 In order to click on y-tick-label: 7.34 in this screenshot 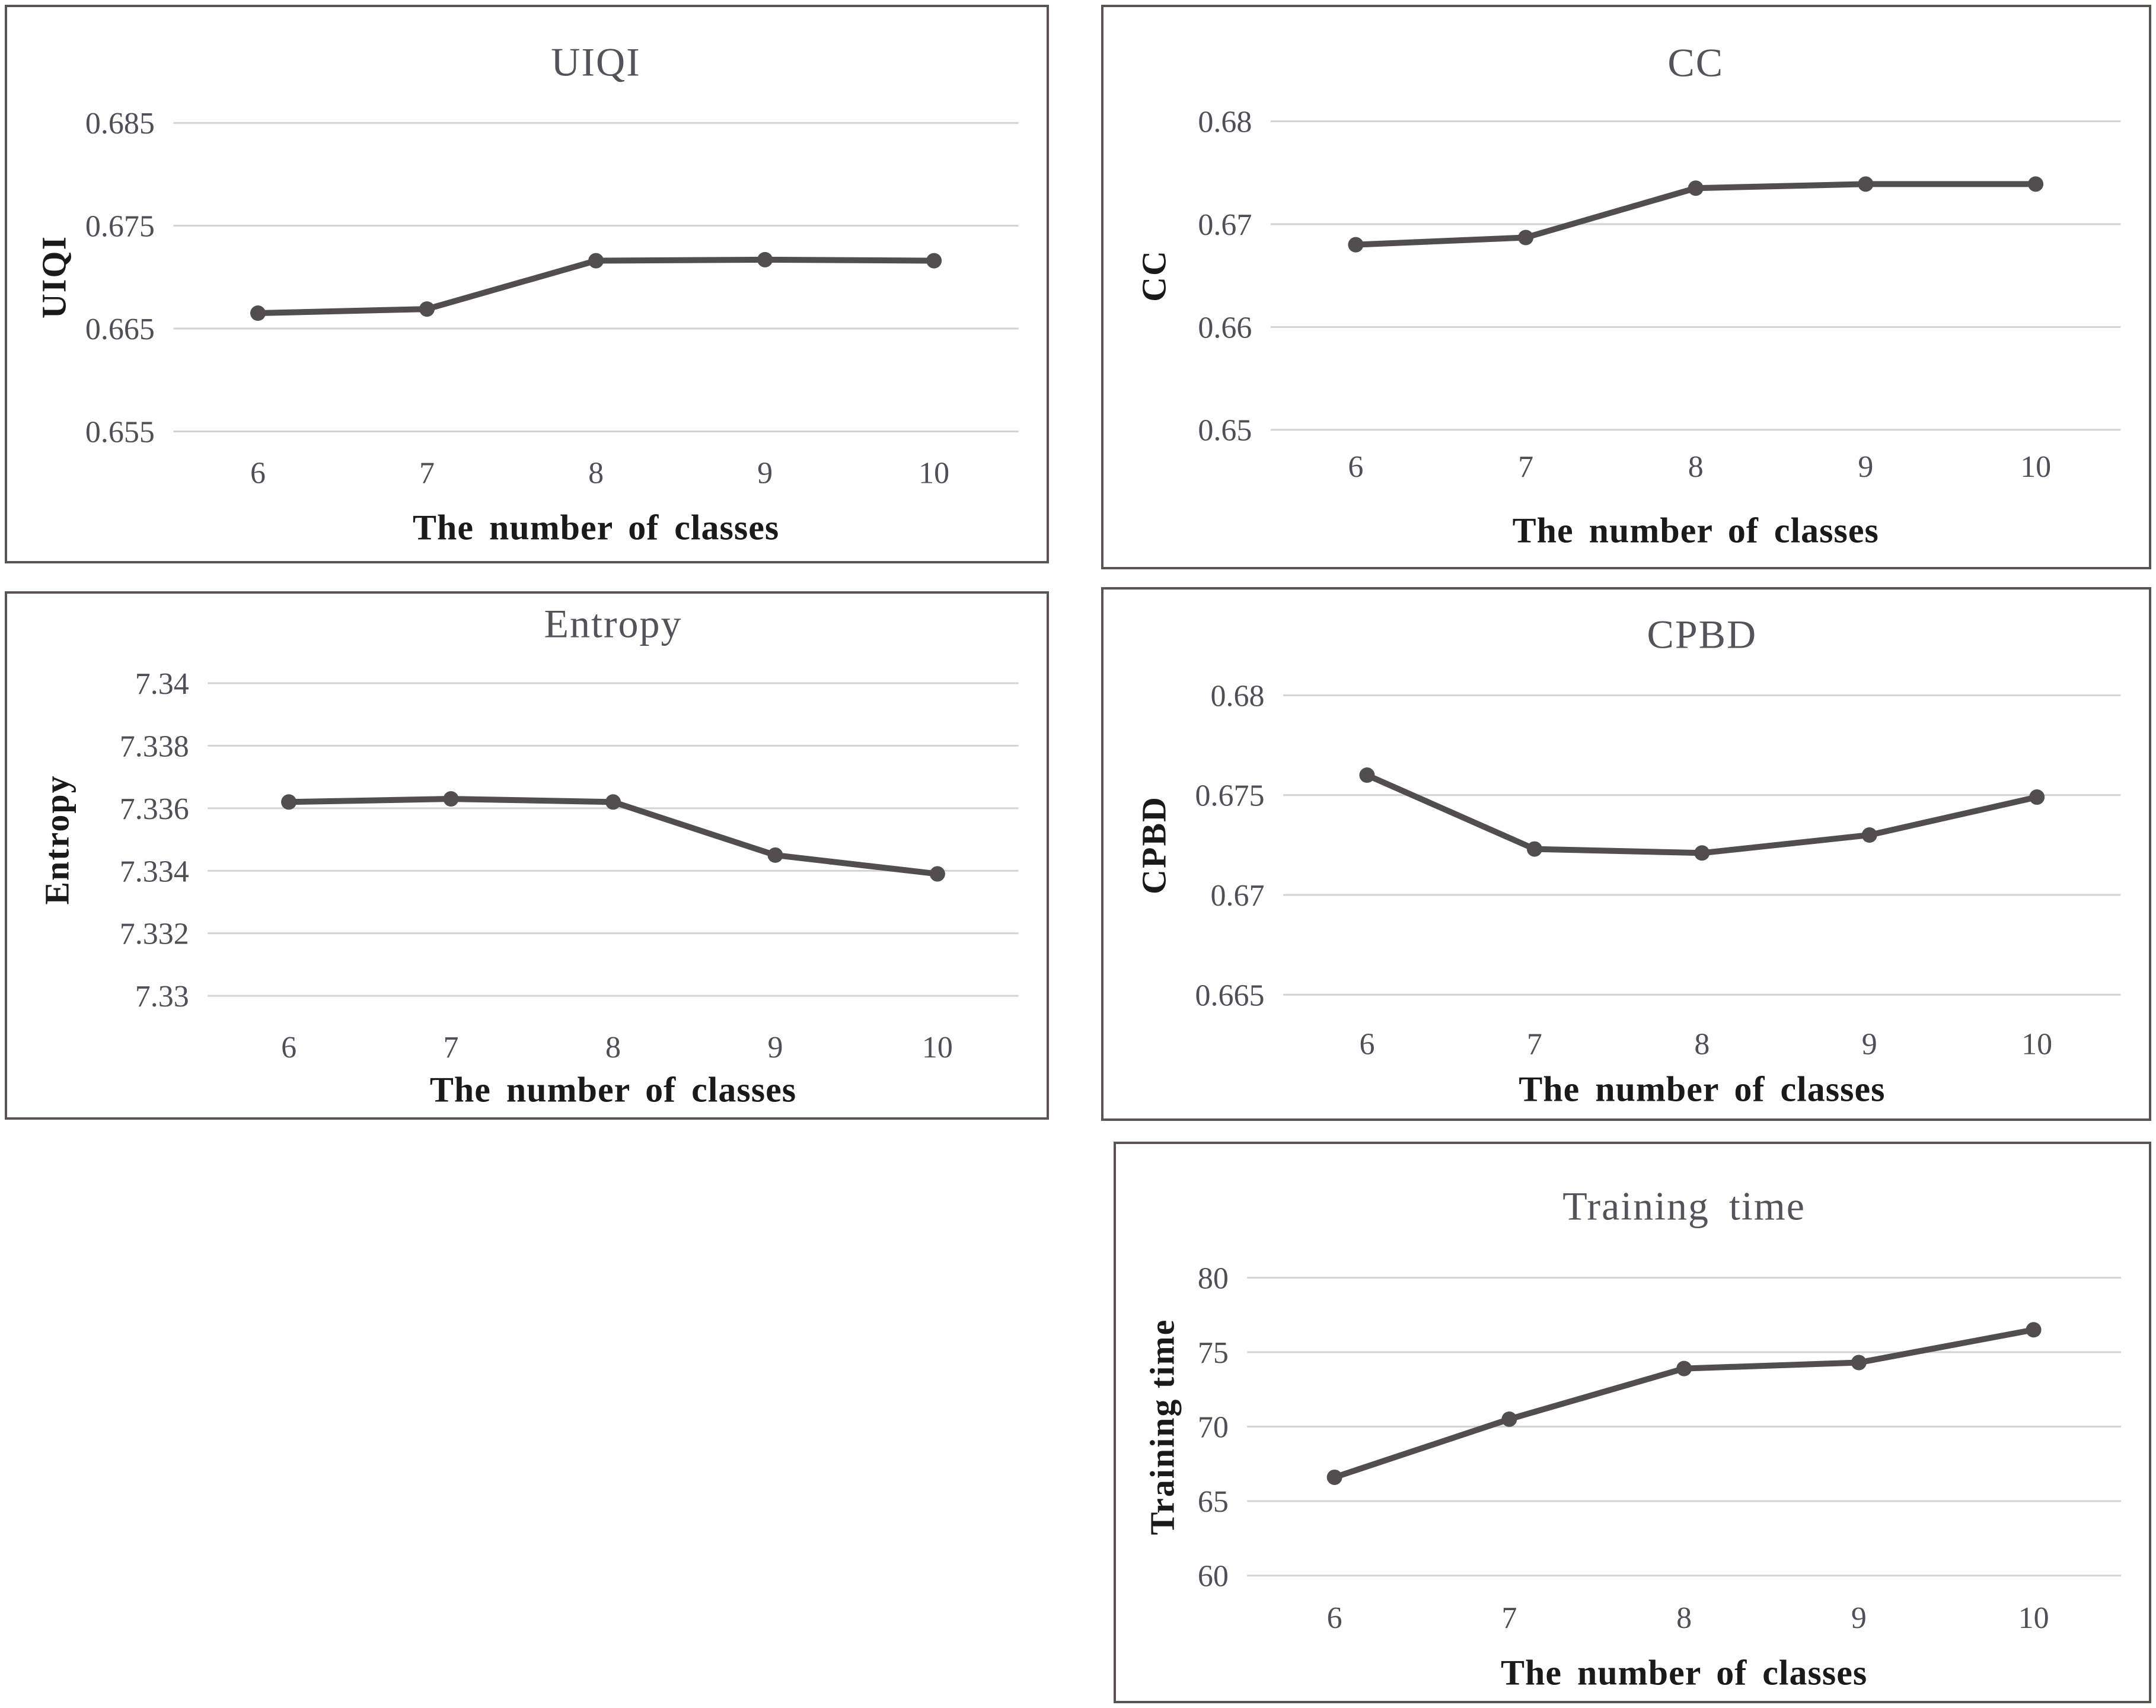, I will do `click(162, 684)`.